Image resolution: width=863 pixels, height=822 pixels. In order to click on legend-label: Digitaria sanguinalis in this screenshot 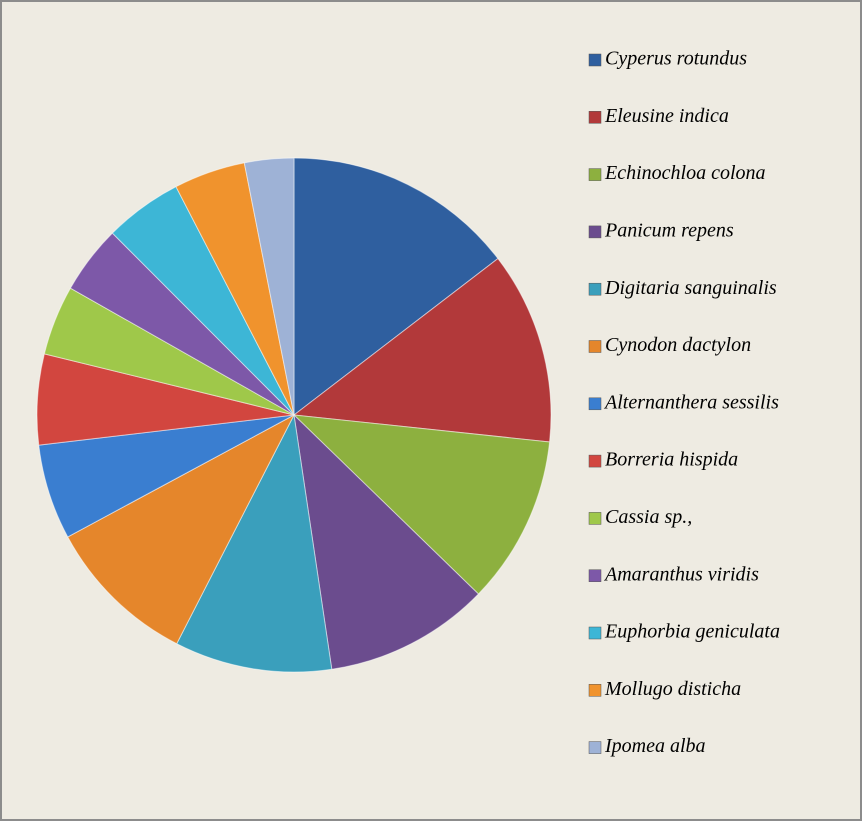, I will do `click(690, 288)`.